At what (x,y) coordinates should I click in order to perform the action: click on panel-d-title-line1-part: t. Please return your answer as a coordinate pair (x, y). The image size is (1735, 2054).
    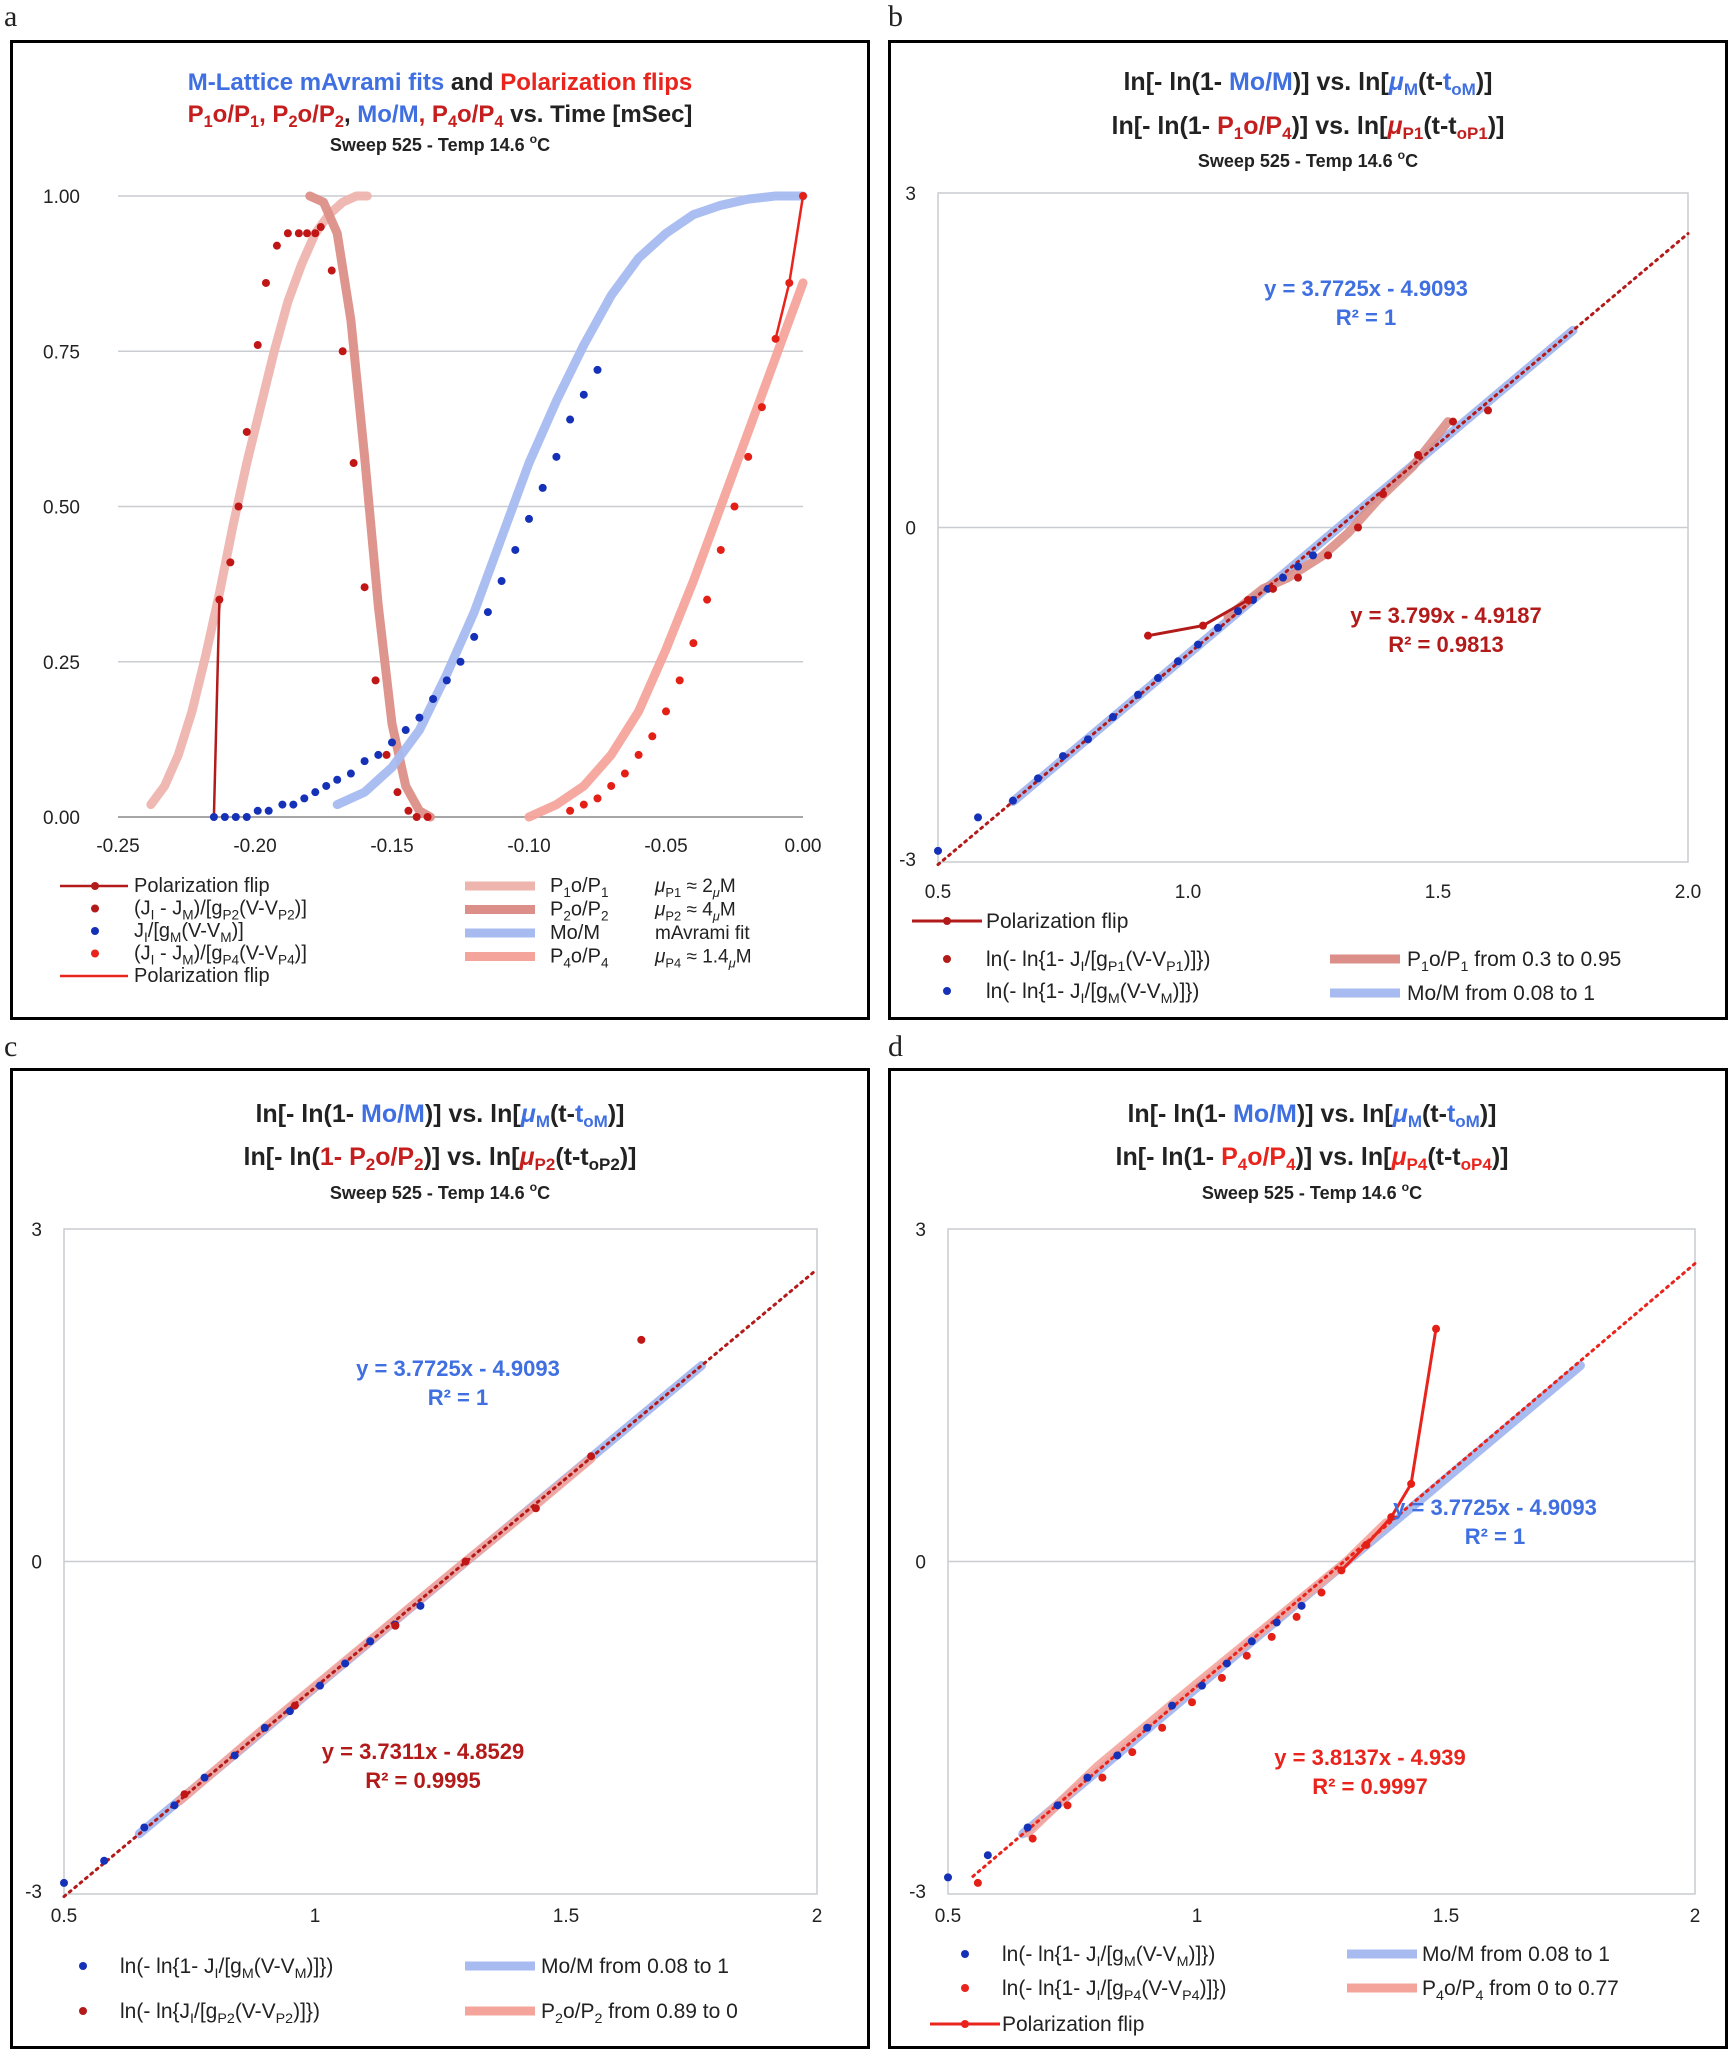
    Looking at the image, I should click on (1451, 1114).